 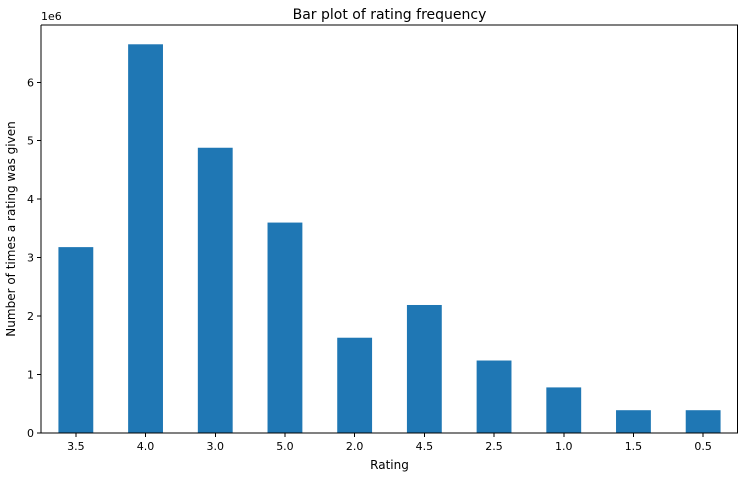 What do you see at coordinates (30, 316) in the screenshot?
I see `y-tick-label: 2` at bounding box center [30, 316].